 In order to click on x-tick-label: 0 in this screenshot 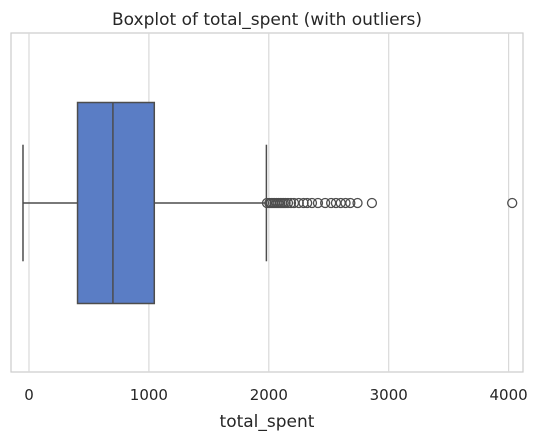, I will do `click(29, 395)`.